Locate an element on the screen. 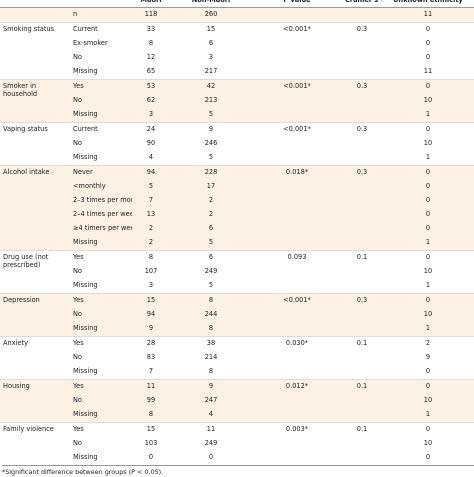 This screenshot has width=474, height=477. category-cell: Never is located at coordinates (101, 172).